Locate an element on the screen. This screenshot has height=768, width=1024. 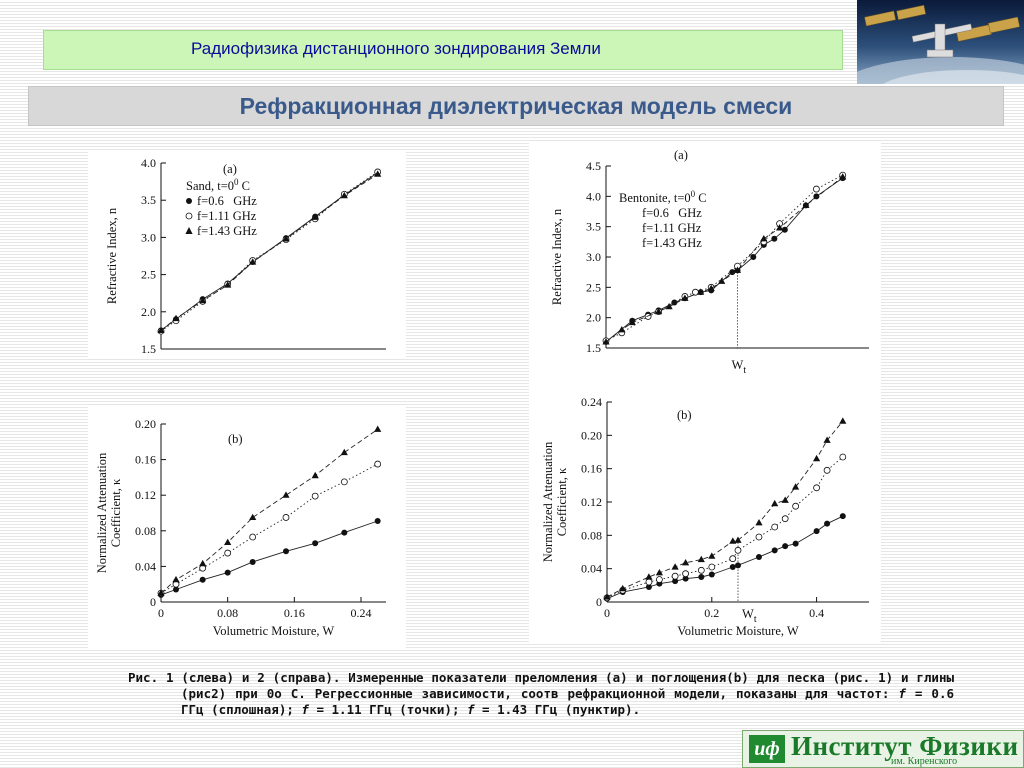
chart1-series-1-line is located at coordinates (724, 258).